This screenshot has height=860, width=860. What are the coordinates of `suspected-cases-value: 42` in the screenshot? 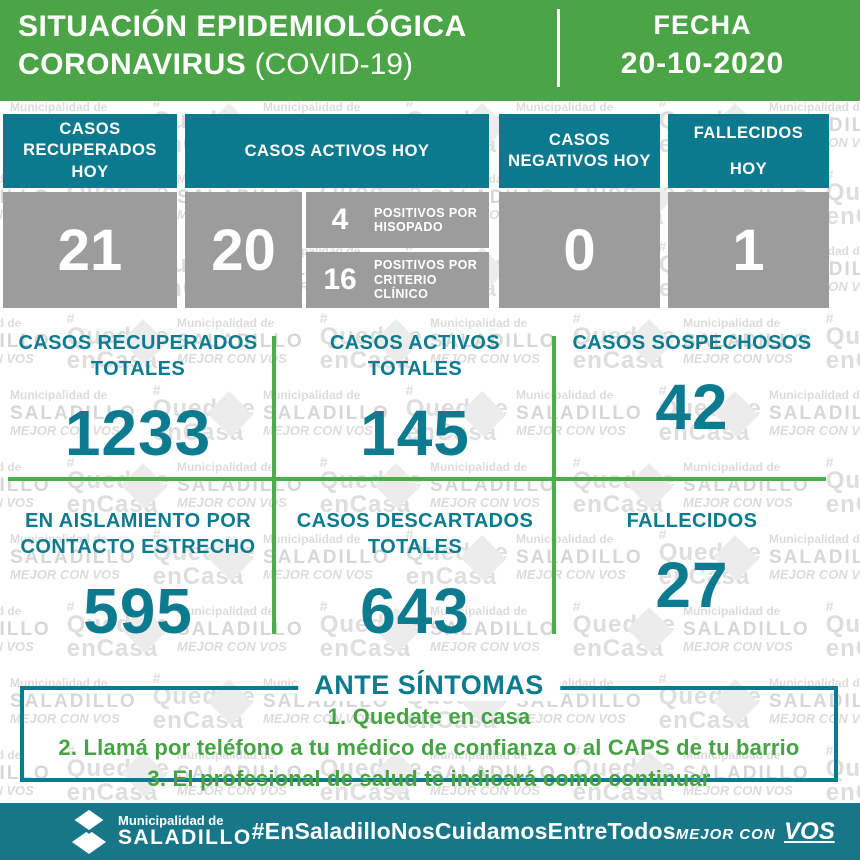 It's located at (692, 407).